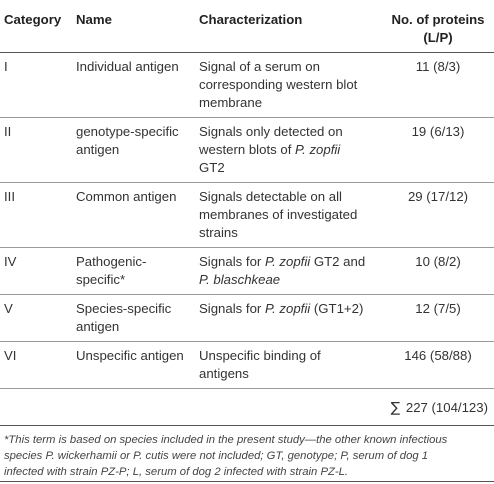 The height and width of the screenshot is (484, 494). Describe the element at coordinates (111, 270) in the screenshot. I see `row-name: Pathogenic- specific*` at that location.